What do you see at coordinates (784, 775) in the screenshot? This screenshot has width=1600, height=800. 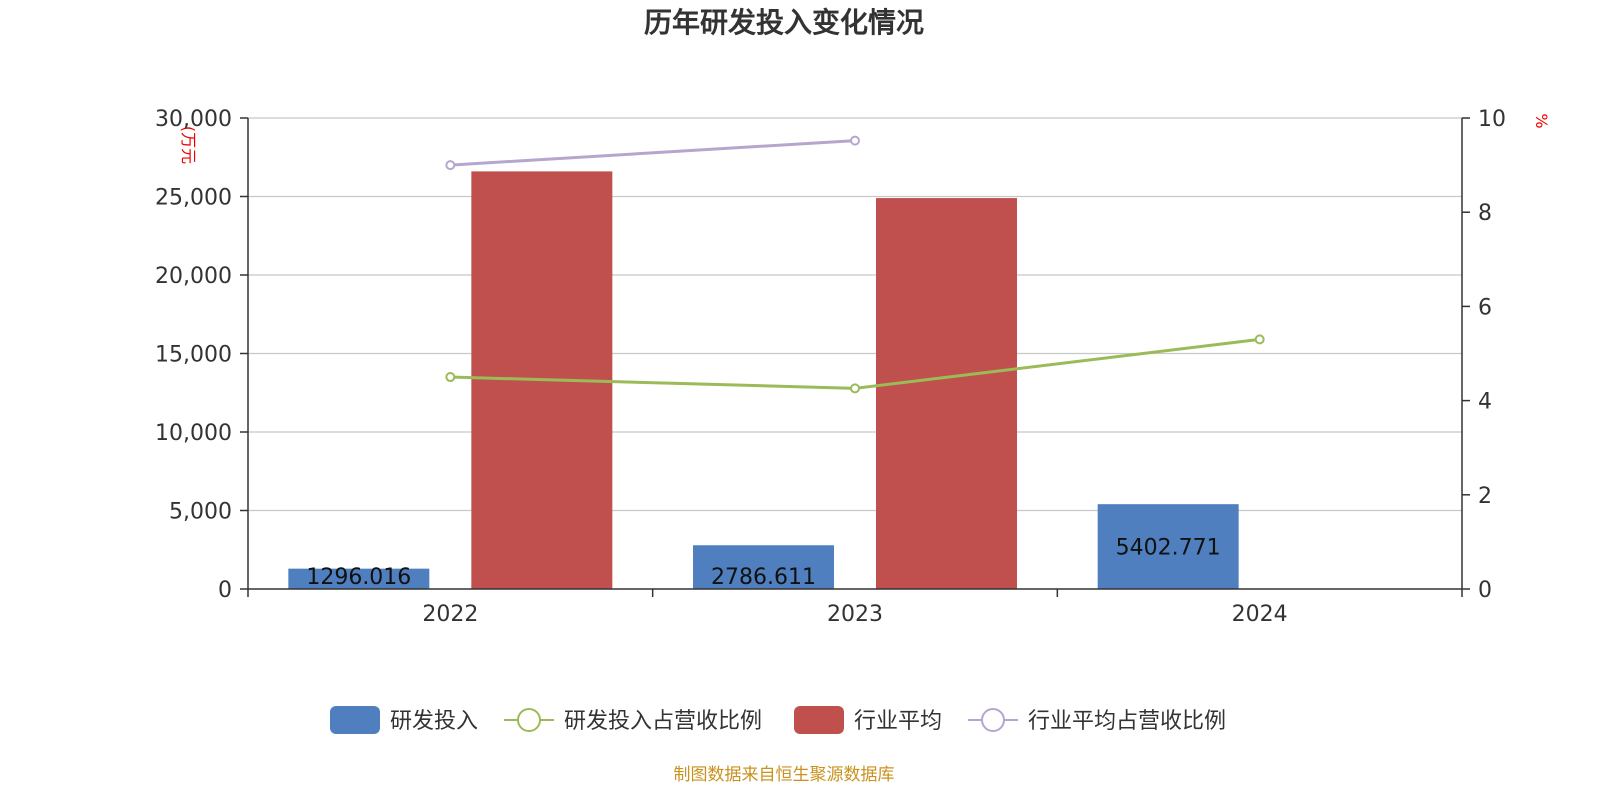 I see `data-source: 制图数据来自恒生聚源数据库` at bounding box center [784, 775].